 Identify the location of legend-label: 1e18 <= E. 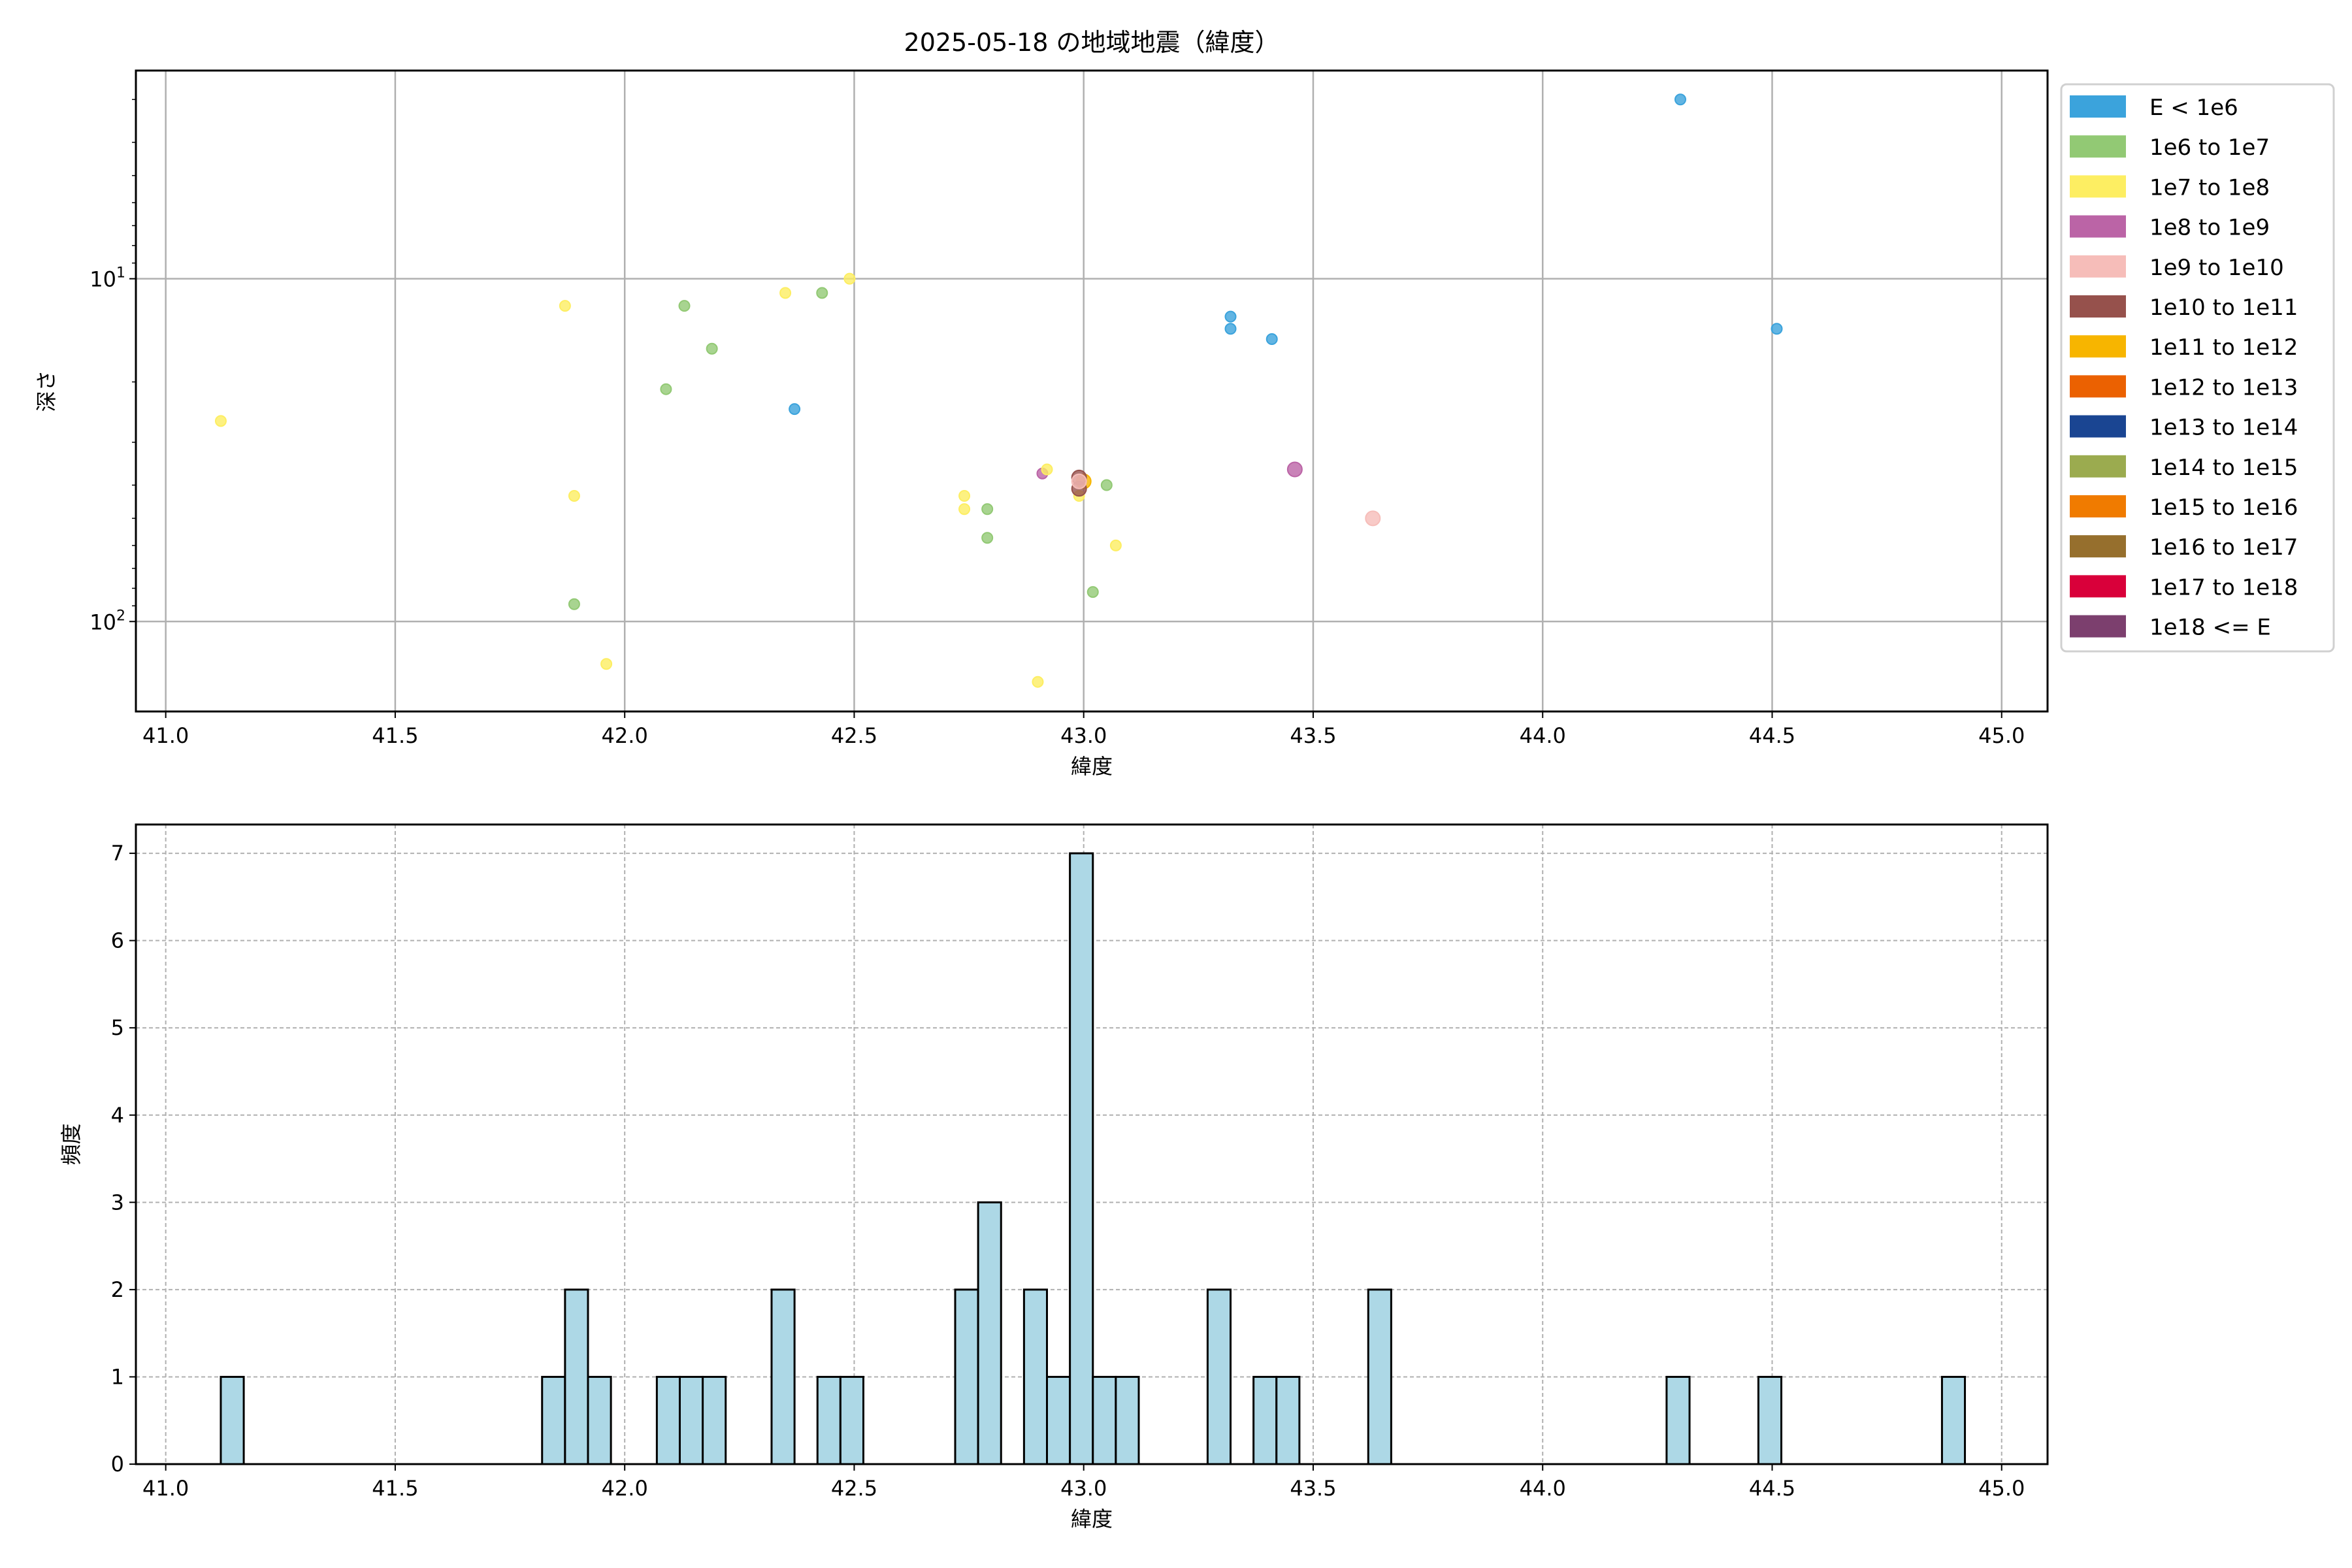
(2210, 628).